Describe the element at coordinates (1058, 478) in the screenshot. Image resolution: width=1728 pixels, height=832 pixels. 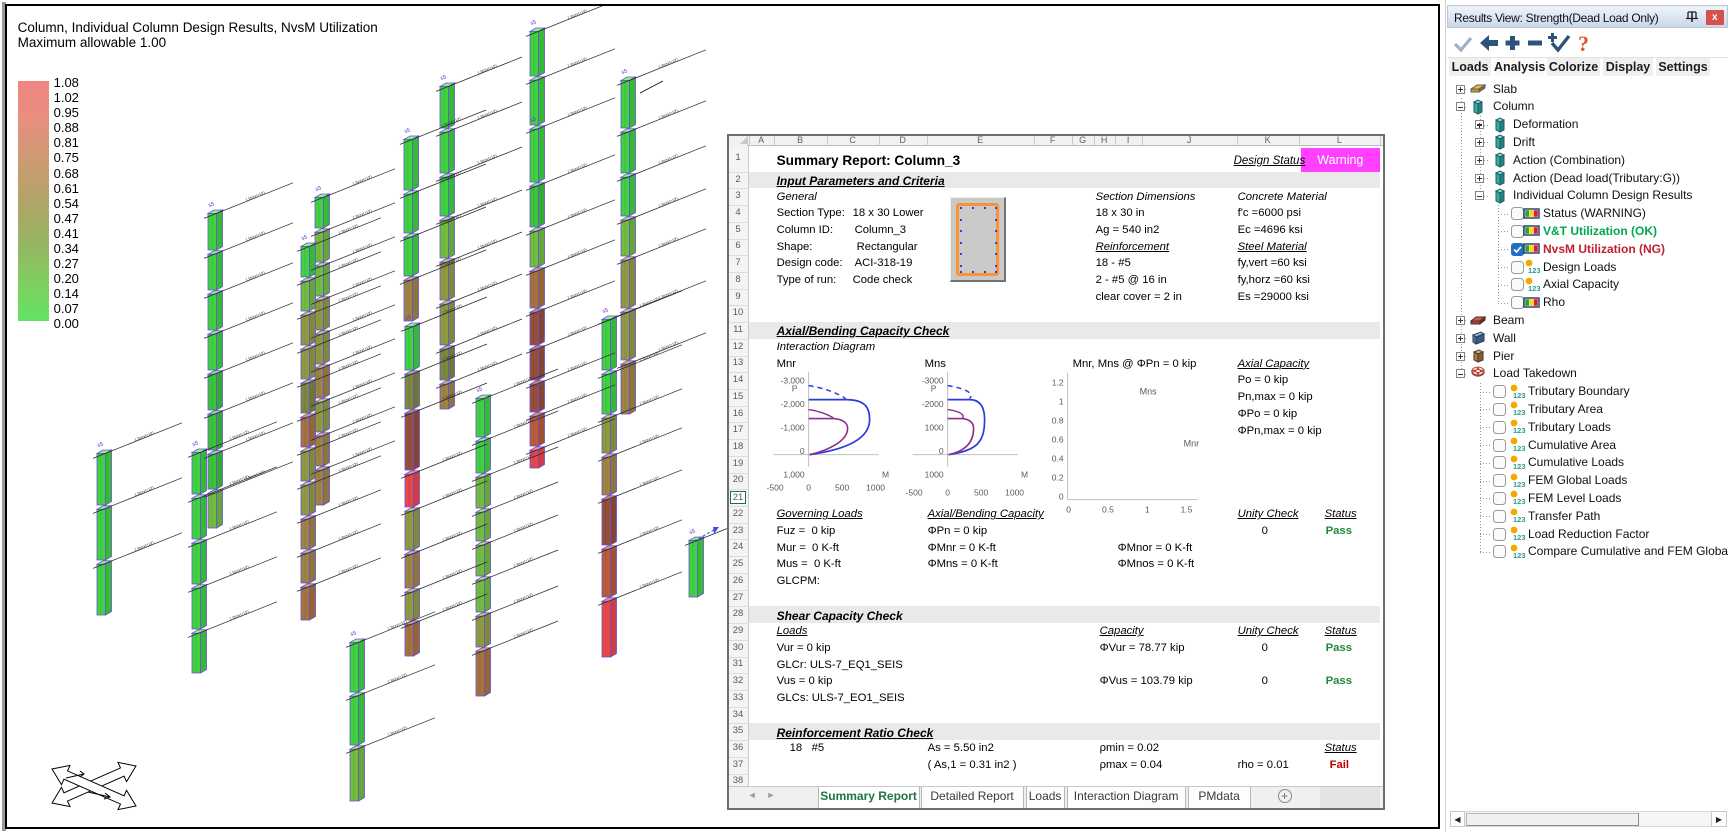
I see `svg-text: 0.2` at that location.